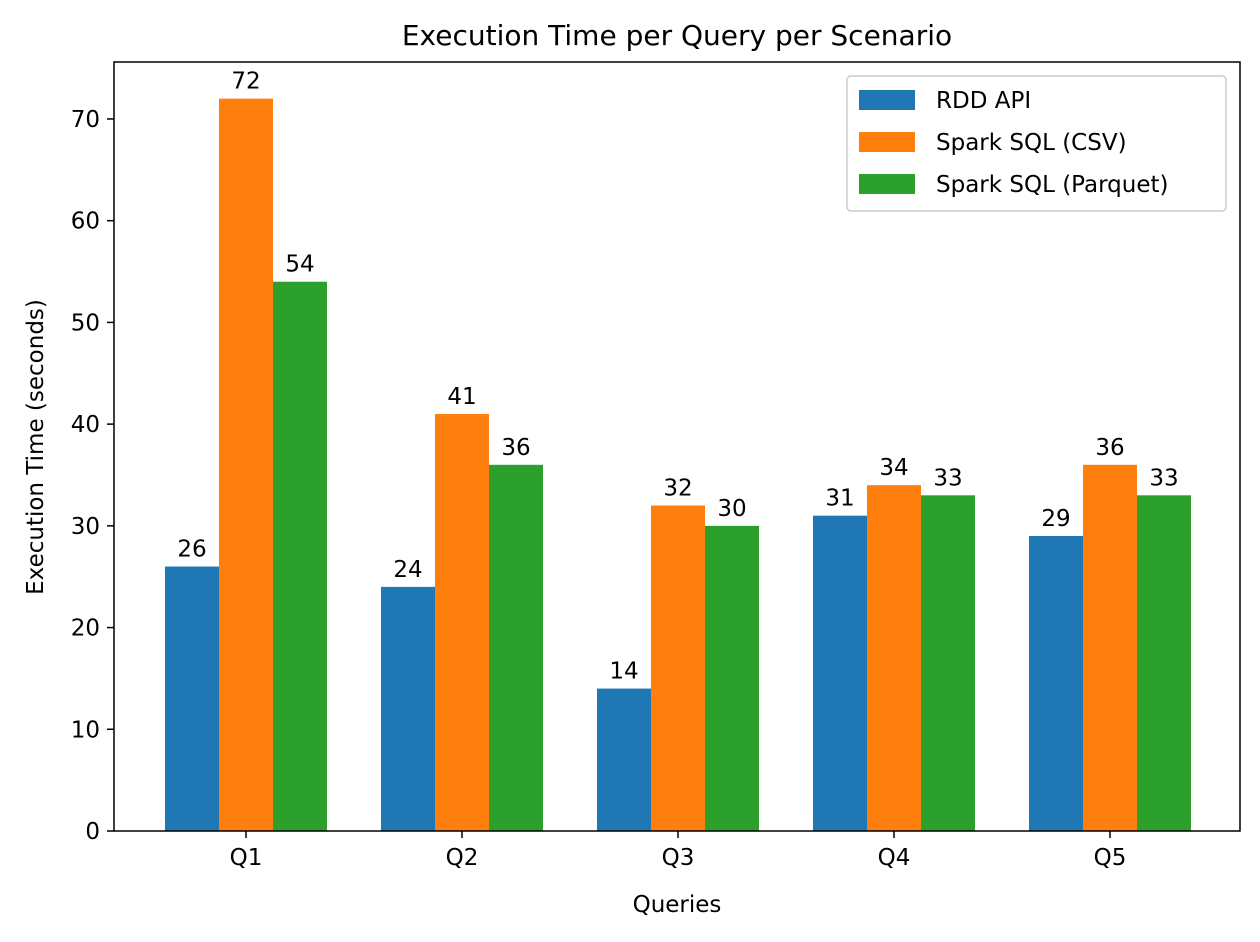 This screenshot has height=942, width=1260. I want to click on data-label: 54, so click(299, 265).